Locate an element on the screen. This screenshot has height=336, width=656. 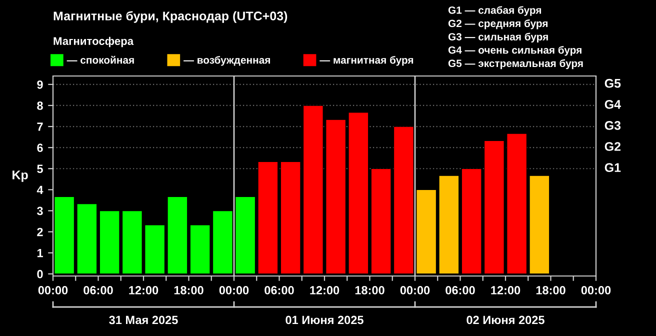
ref-line-label: G5 is located at coordinates (612, 83).